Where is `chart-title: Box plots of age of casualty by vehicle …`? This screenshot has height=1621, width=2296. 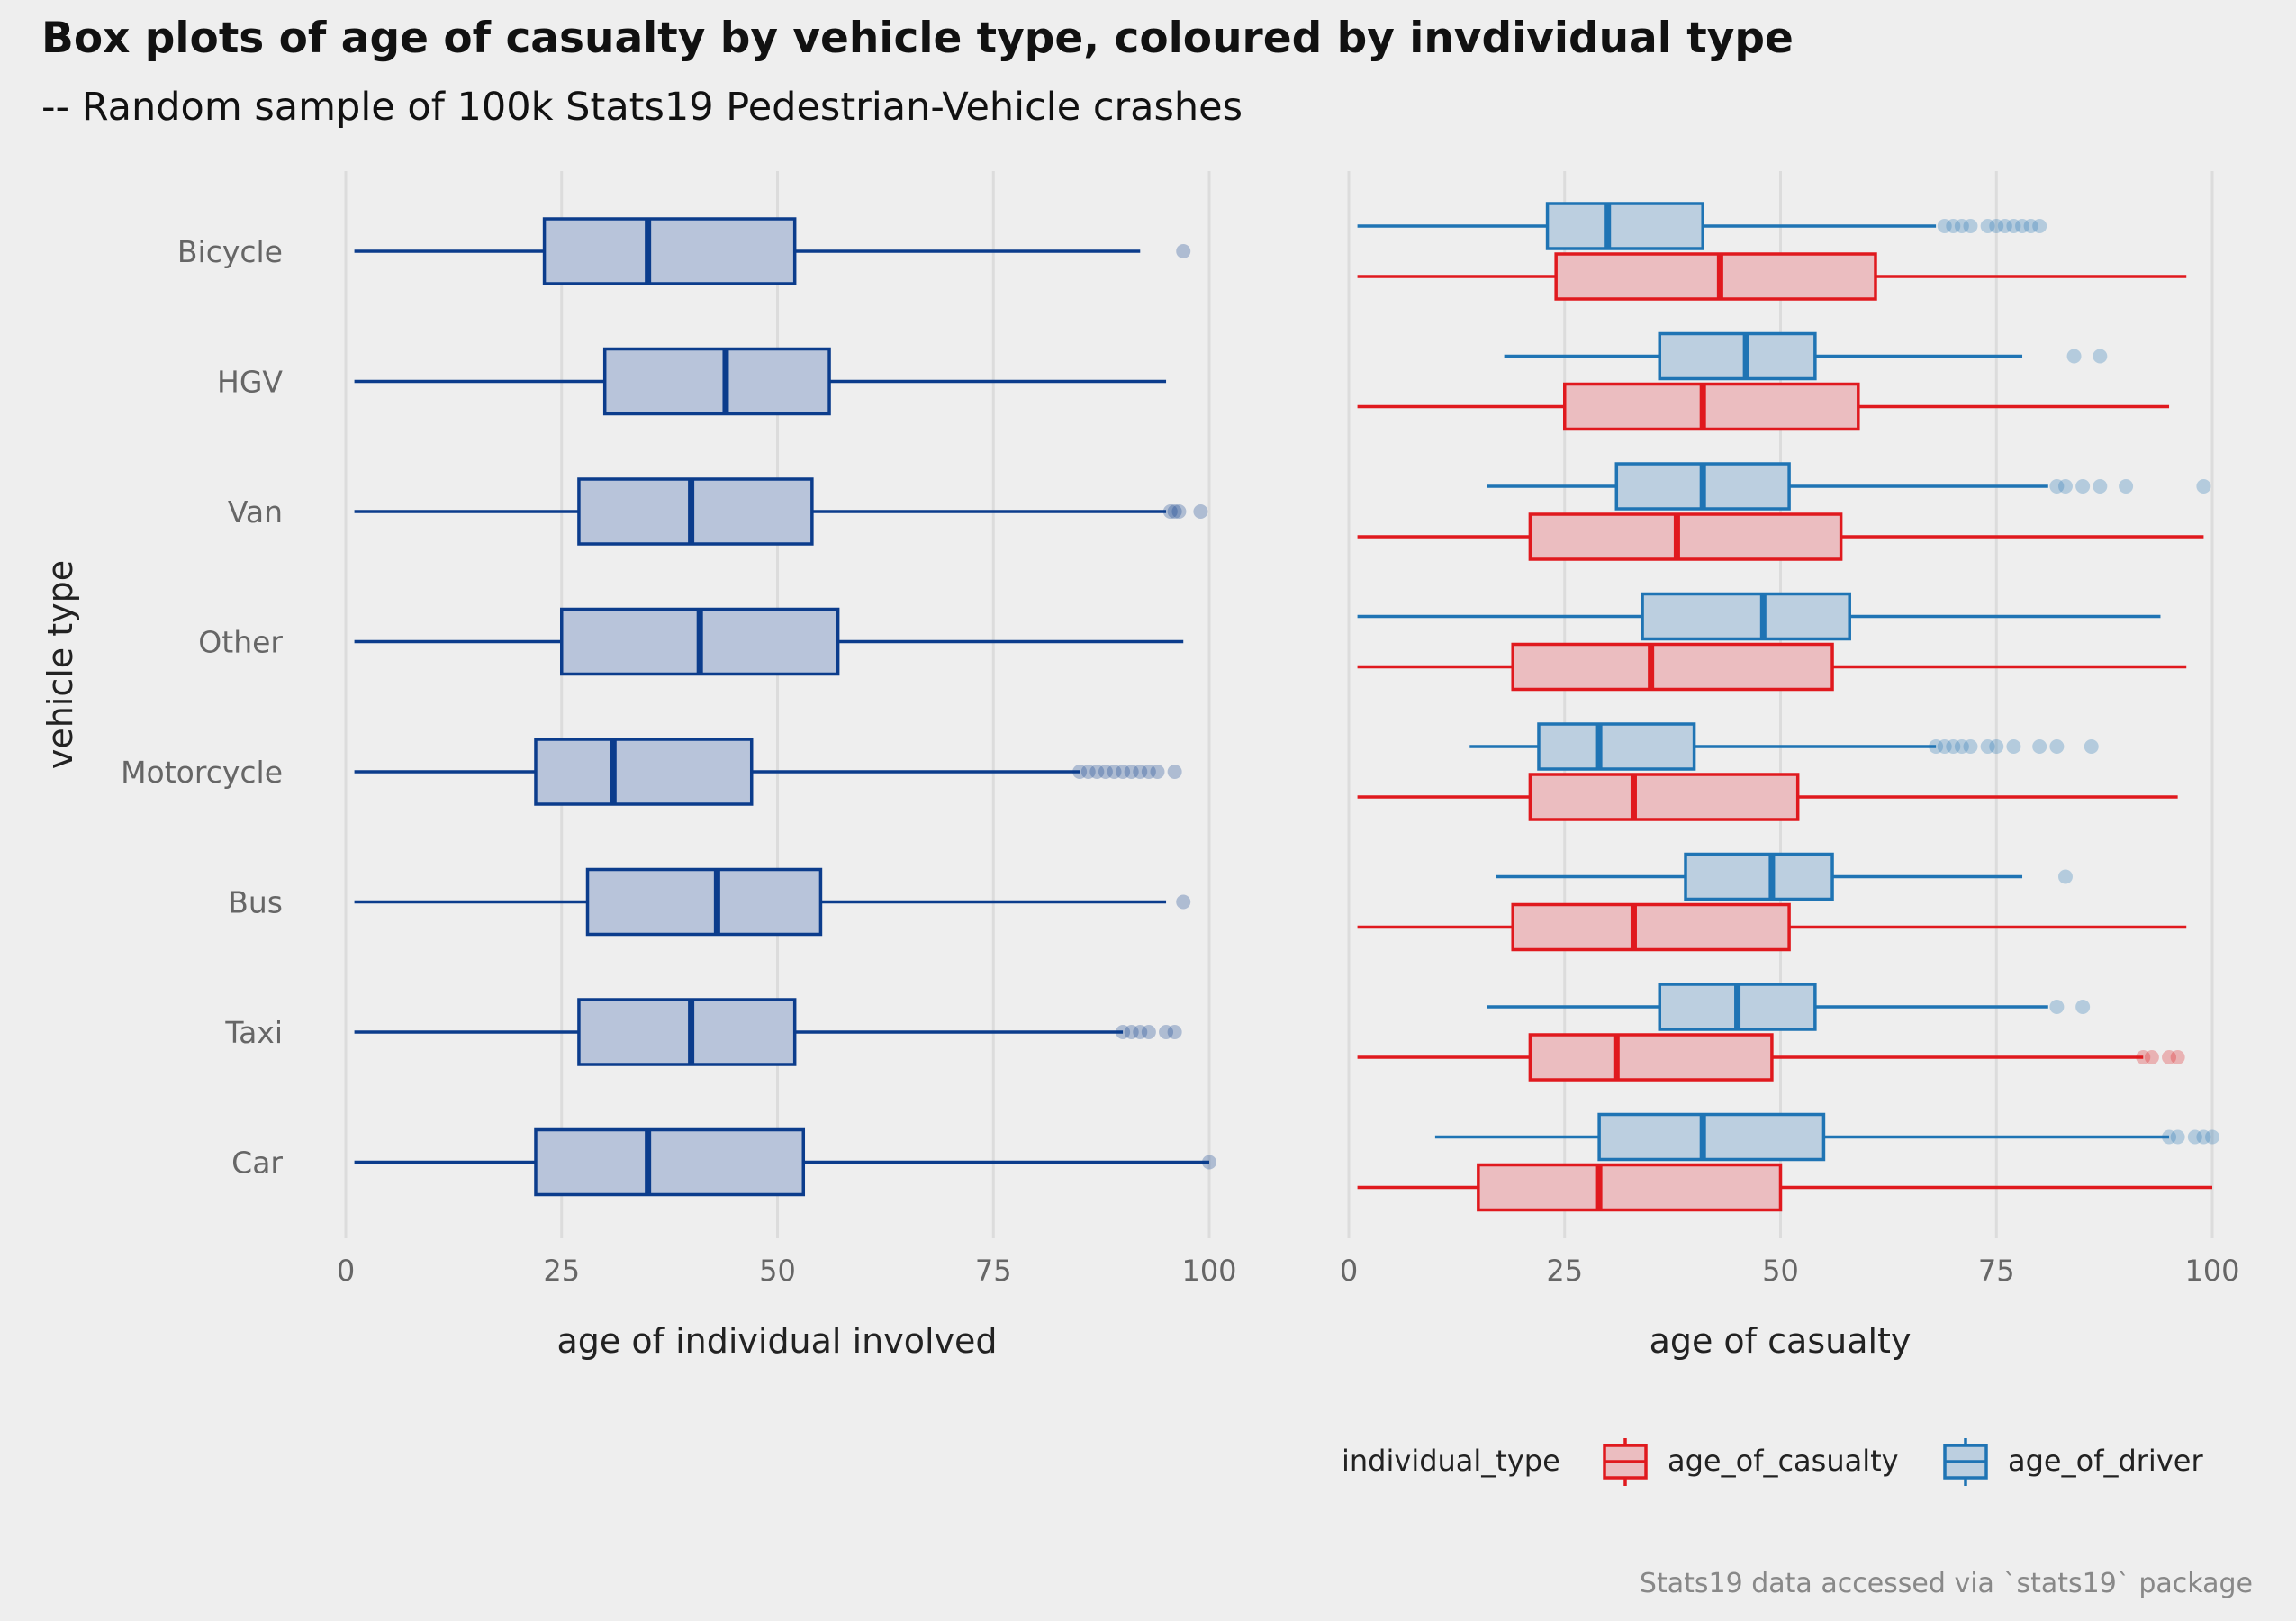 chart-title: Box plots of age of casualty by vehicle … is located at coordinates (917, 38).